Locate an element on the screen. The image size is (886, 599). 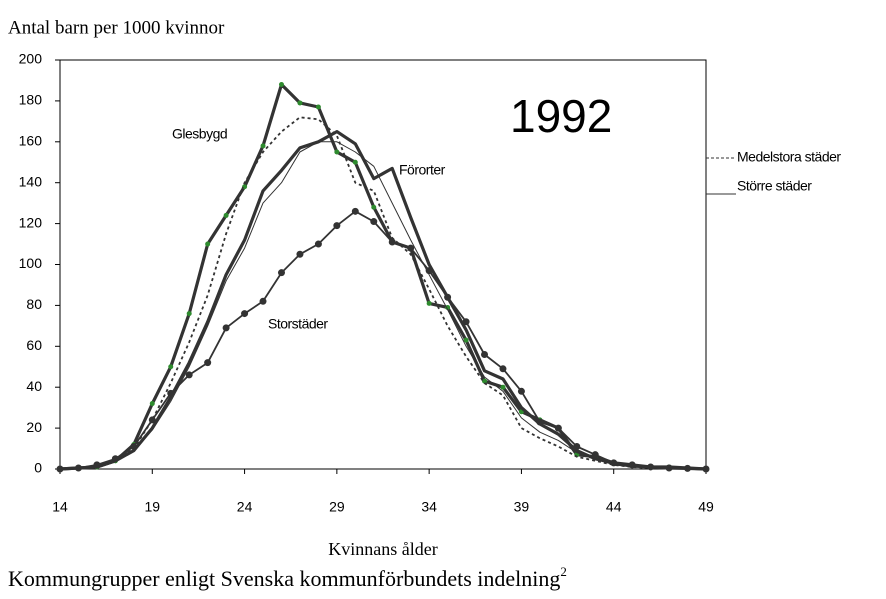
series-label: Förorter is located at coordinates (422, 170).